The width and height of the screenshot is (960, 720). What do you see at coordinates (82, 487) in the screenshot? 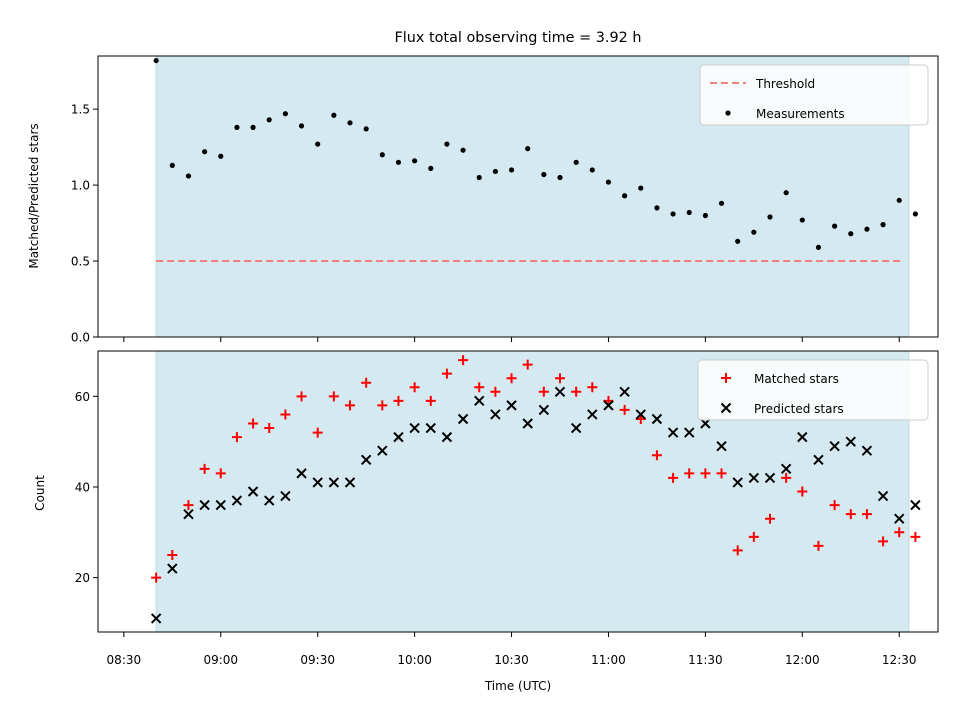
I see `y-tick-label: 40` at bounding box center [82, 487].